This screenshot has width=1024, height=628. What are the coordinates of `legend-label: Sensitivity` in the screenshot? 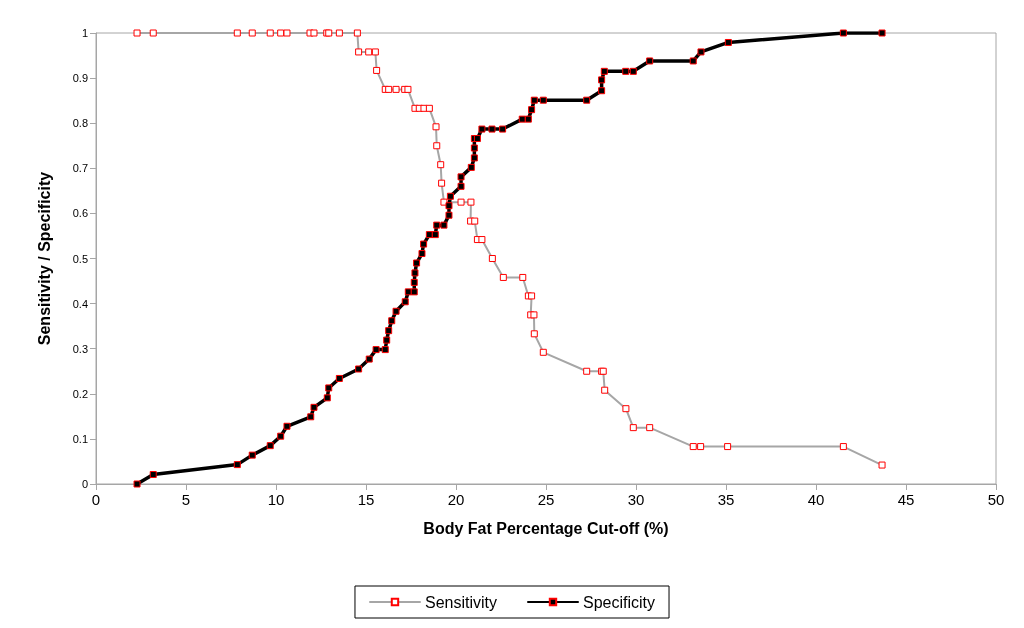 It's located at (461, 602).